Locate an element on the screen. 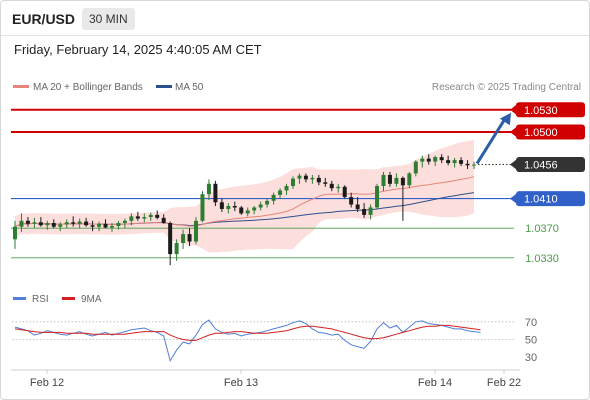 This screenshot has width=590, height=400. level-label: 1.0456 is located at coordinates (541, 166).